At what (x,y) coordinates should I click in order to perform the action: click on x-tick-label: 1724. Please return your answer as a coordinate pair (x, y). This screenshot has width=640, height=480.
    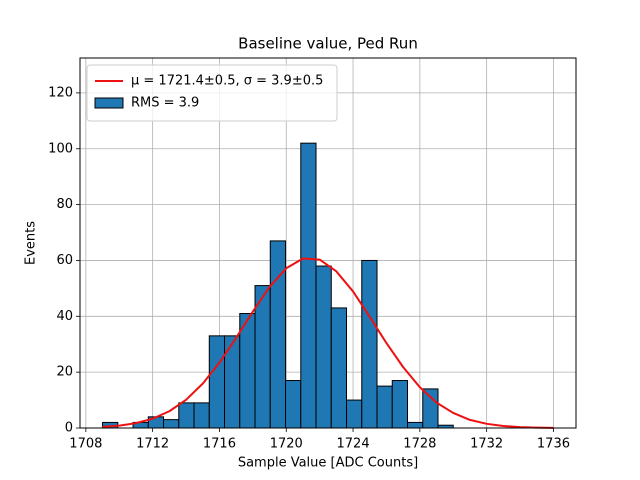
    Looking at the image, I should click on (353, 444).